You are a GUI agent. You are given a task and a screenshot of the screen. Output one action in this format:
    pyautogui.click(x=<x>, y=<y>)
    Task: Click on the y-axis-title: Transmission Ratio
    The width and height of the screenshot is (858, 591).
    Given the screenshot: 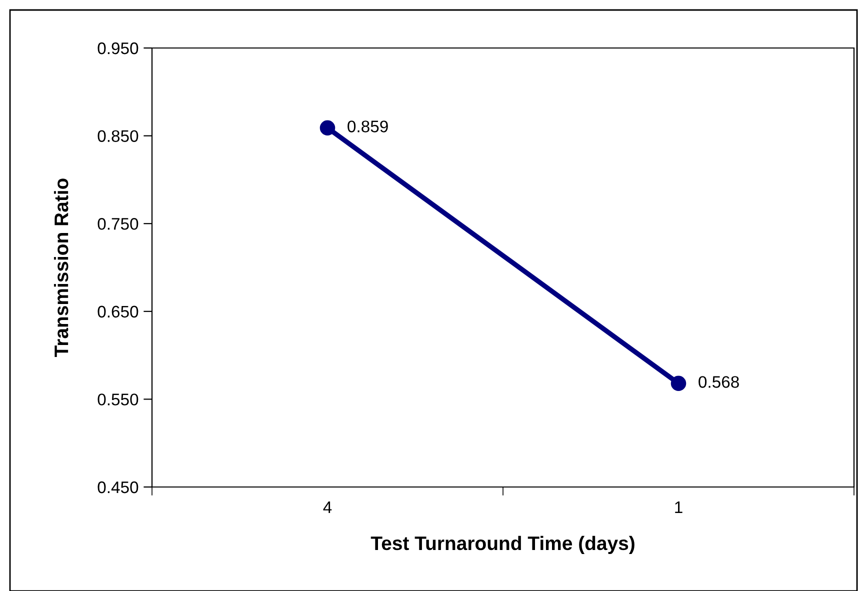 What is the action you would take?
    pyautogui.click(x=61, y=267)
    